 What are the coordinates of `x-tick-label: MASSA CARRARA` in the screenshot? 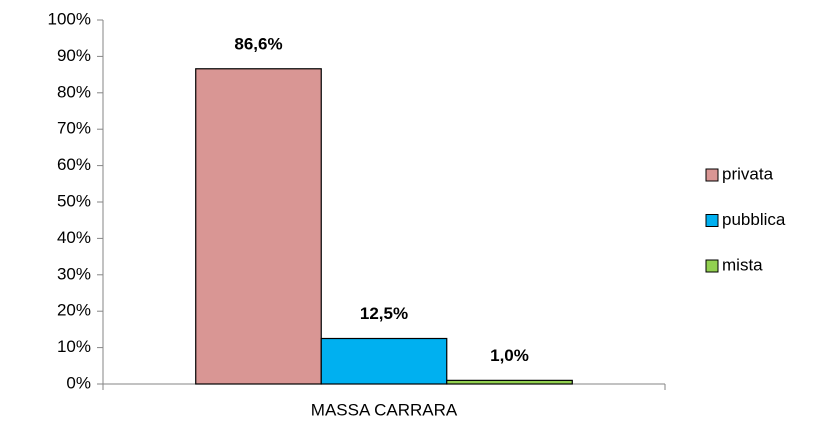 It's located at (384, 409).